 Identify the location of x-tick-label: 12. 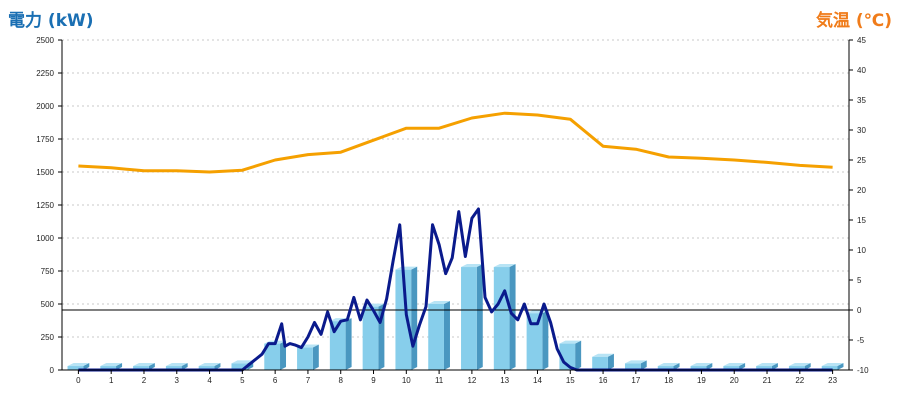
(471, 380).